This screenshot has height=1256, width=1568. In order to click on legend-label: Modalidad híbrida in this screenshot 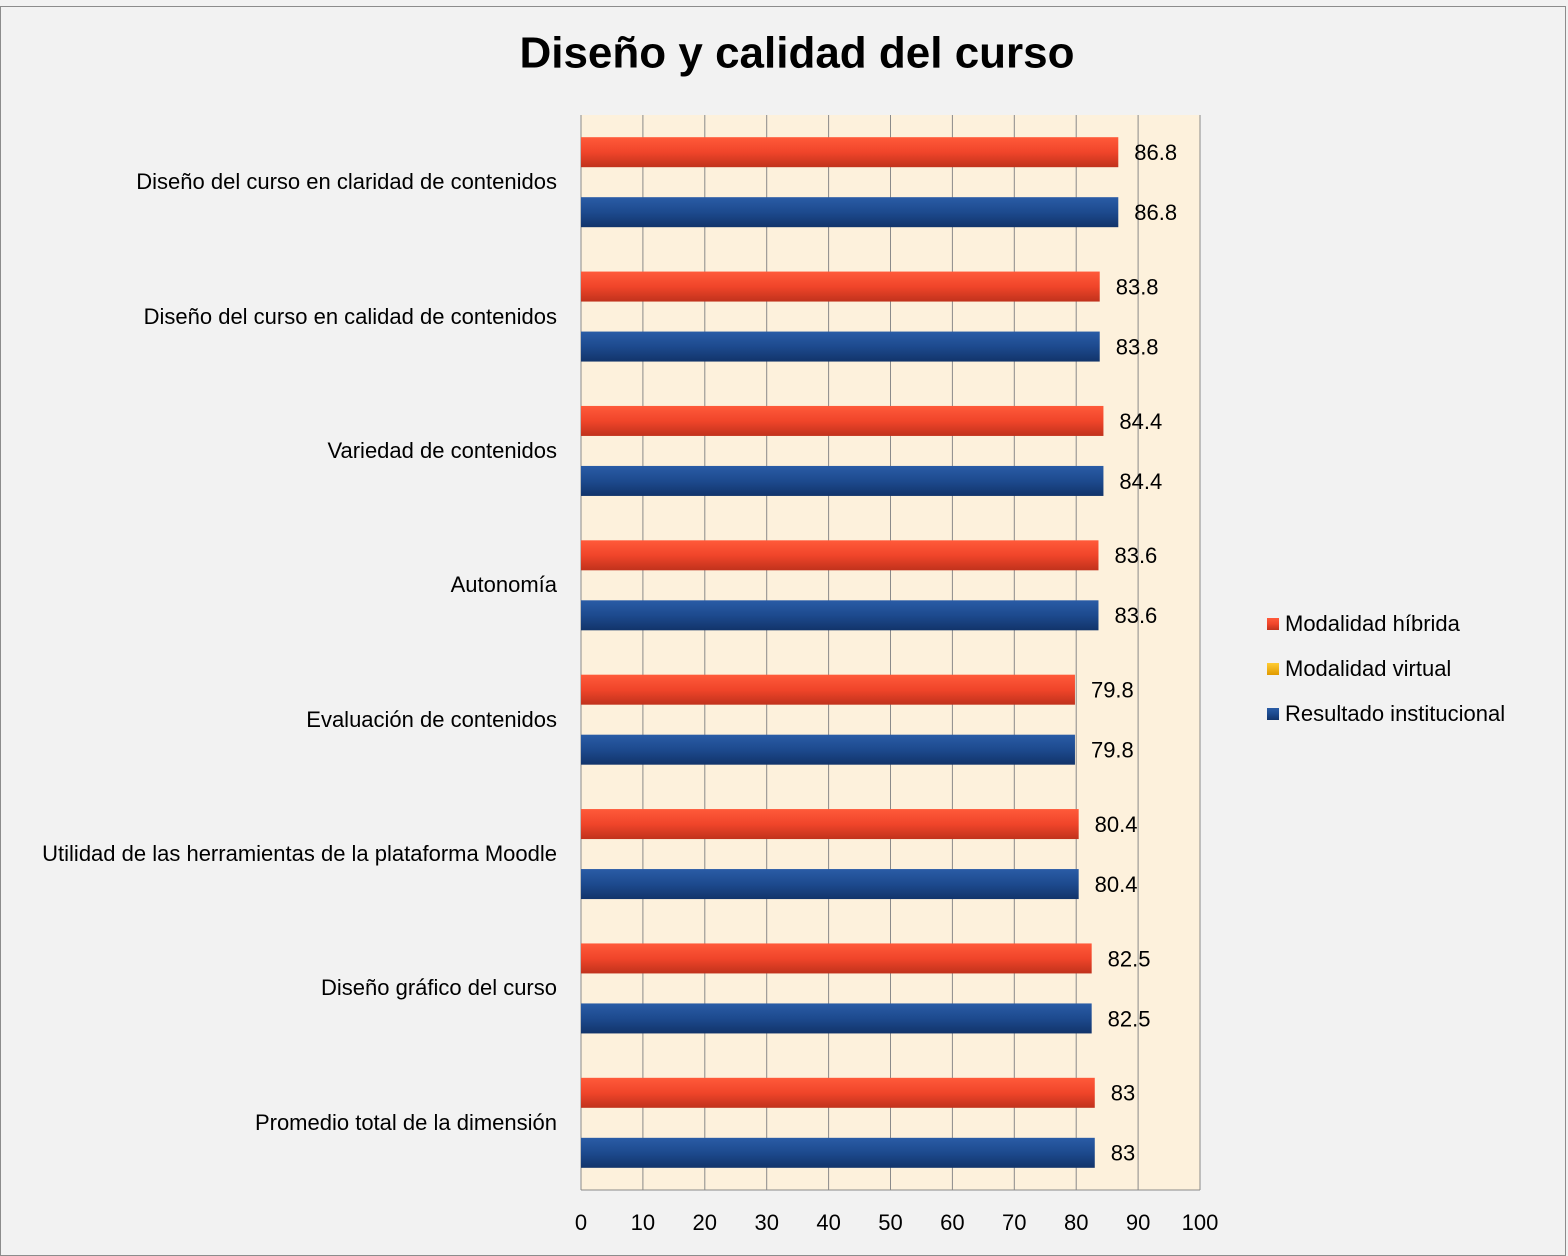, I will do `click(1373, 623)`.